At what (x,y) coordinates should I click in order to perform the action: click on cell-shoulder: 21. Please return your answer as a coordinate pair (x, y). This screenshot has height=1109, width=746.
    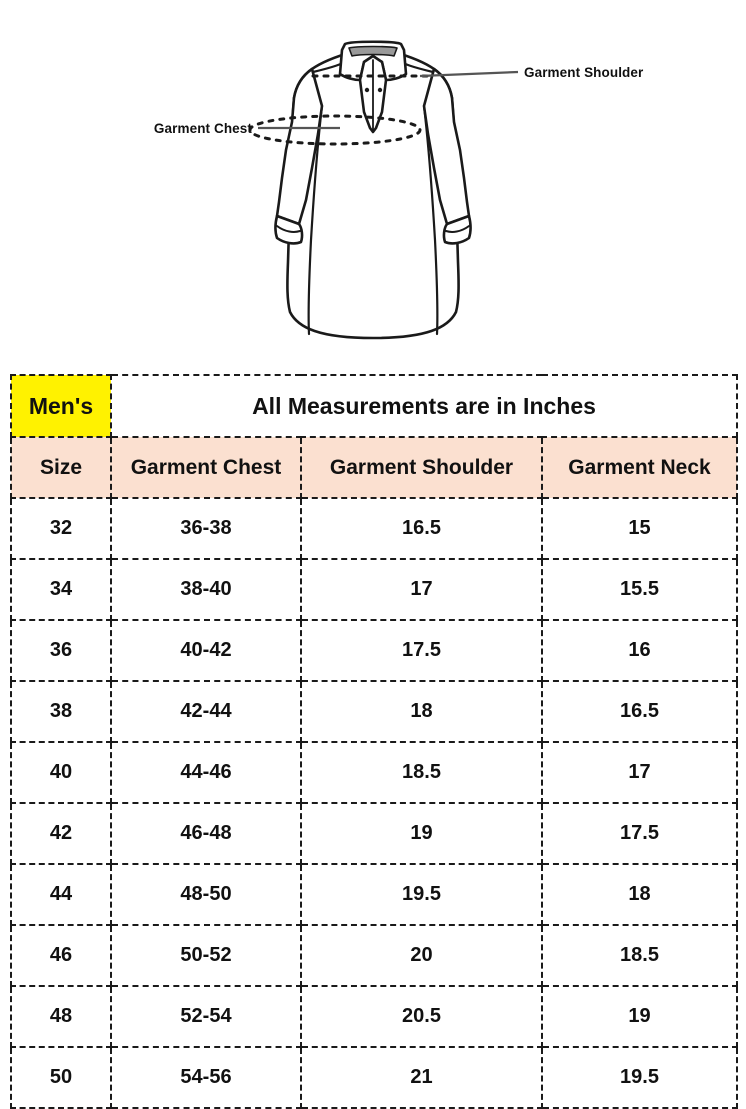
    Looking at the image, I should click on (421, 1077).